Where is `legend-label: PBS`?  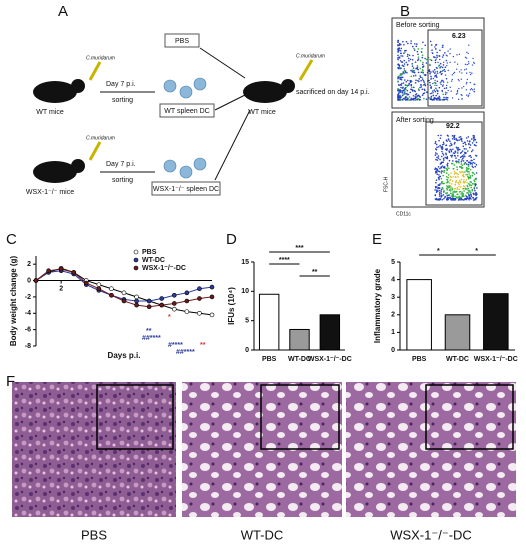 legend-label: PBS is located at coordinates (149, 252).